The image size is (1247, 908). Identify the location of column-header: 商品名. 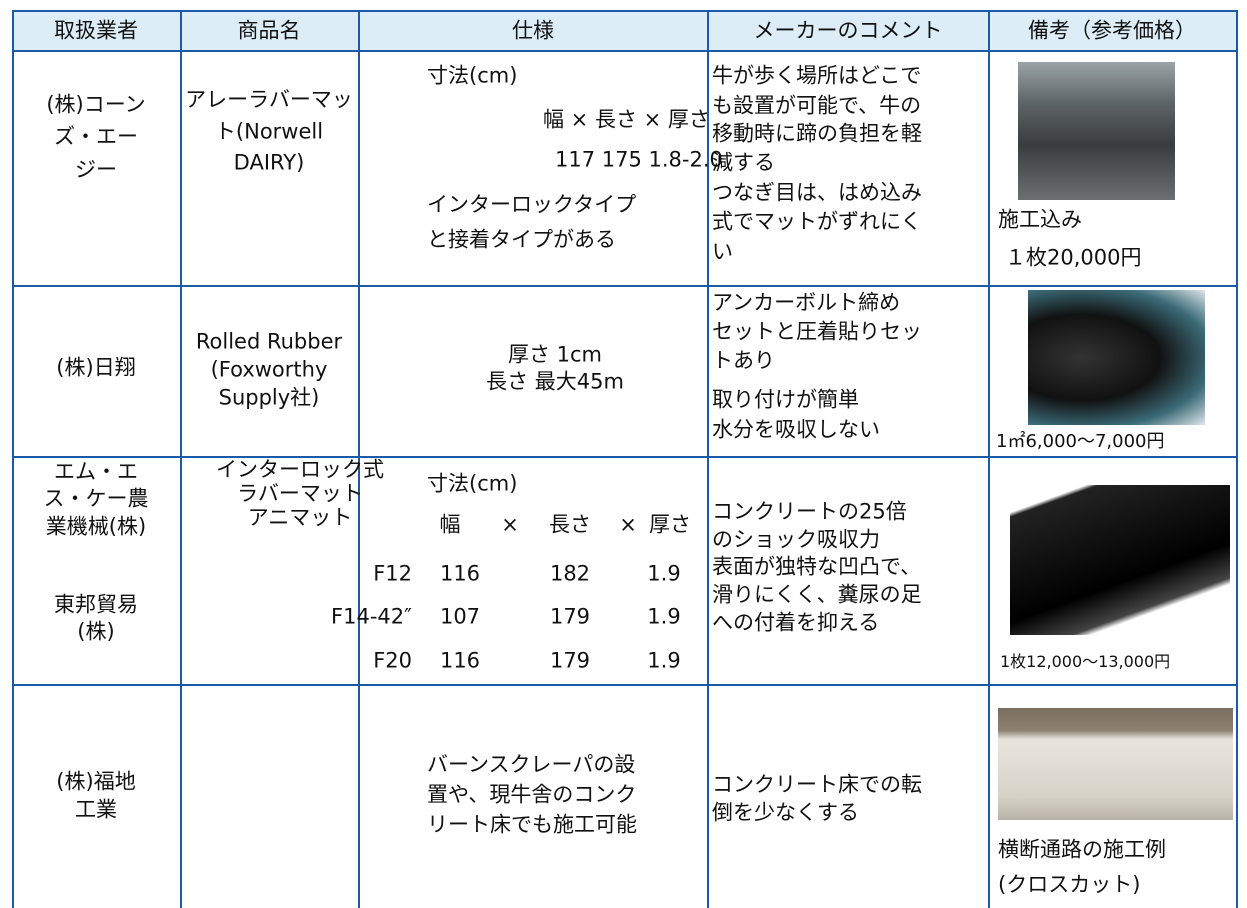
(269, 30).